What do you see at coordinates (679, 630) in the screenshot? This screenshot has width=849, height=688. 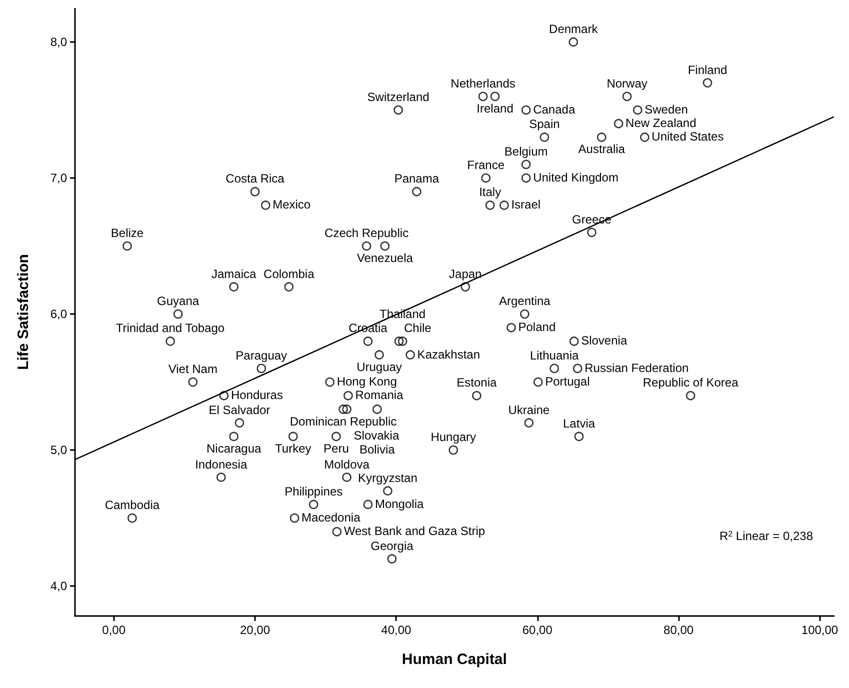 I see `x-tick-label: 80,00` at bounding box center [679, 630].